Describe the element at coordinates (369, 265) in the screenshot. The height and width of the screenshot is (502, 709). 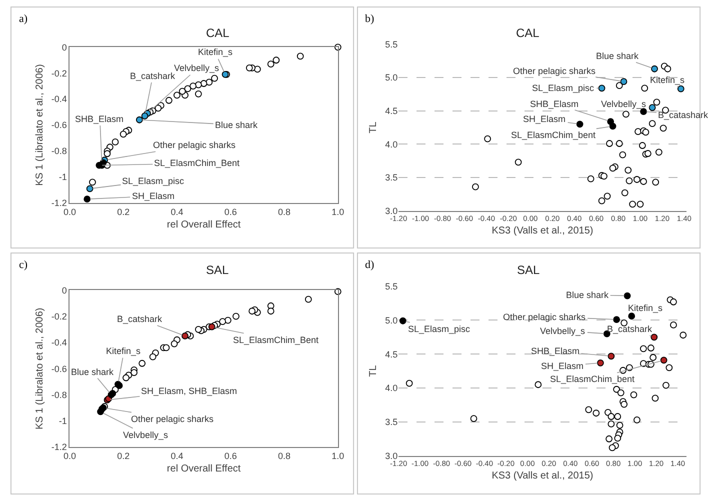
I see `text: d)` at that location.